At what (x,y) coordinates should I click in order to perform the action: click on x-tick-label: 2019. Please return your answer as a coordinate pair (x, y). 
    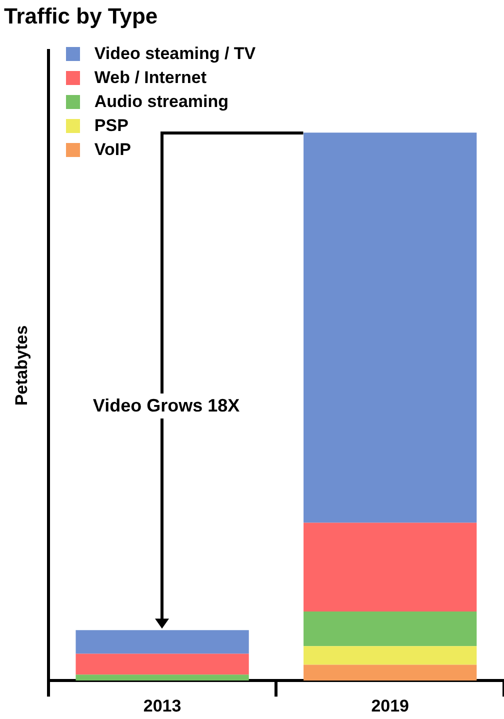
    Looking at the image, I should click on (390, 706).